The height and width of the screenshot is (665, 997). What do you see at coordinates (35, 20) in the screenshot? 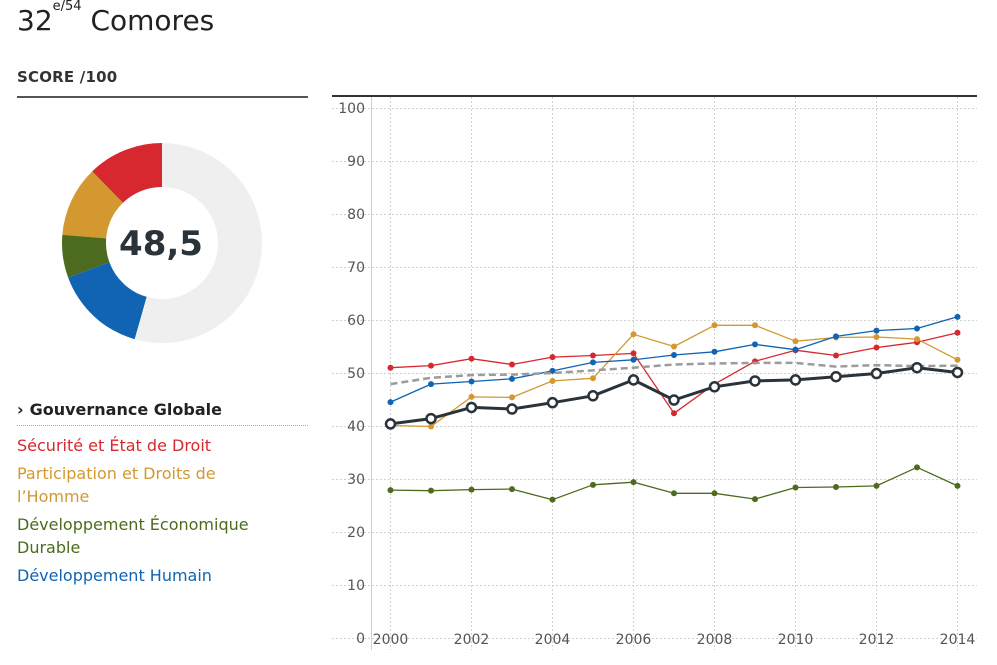
I see `rank-number: 32` at bounding box center [35, 20].